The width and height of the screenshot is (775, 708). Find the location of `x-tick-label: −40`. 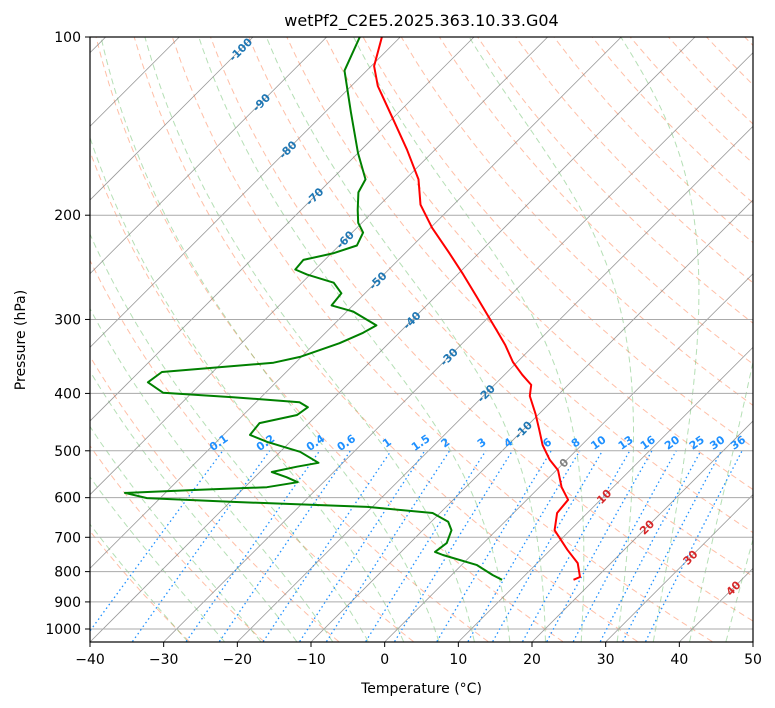

x-tick-label: −40 is located at coordinates (90, 660).